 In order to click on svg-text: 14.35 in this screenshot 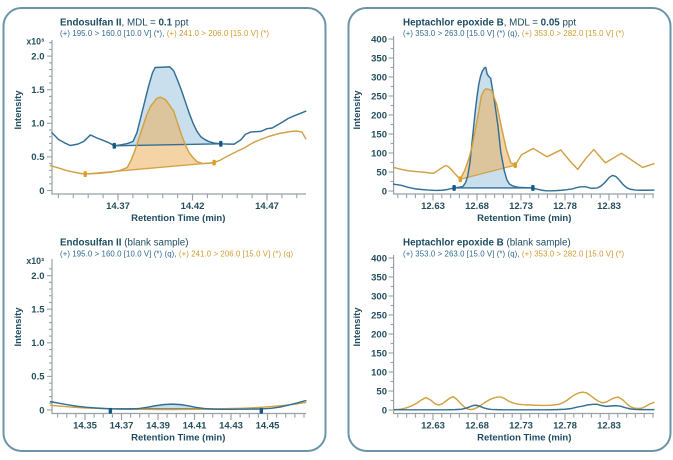, I will do `click(85, 426)`.